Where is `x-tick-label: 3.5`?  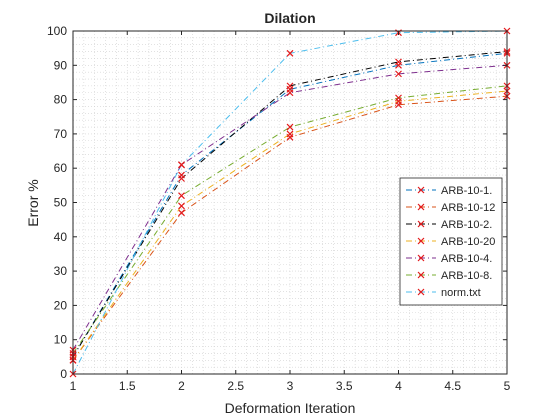
x-tick-label: 3.5 is located at coordinates (344, 386).